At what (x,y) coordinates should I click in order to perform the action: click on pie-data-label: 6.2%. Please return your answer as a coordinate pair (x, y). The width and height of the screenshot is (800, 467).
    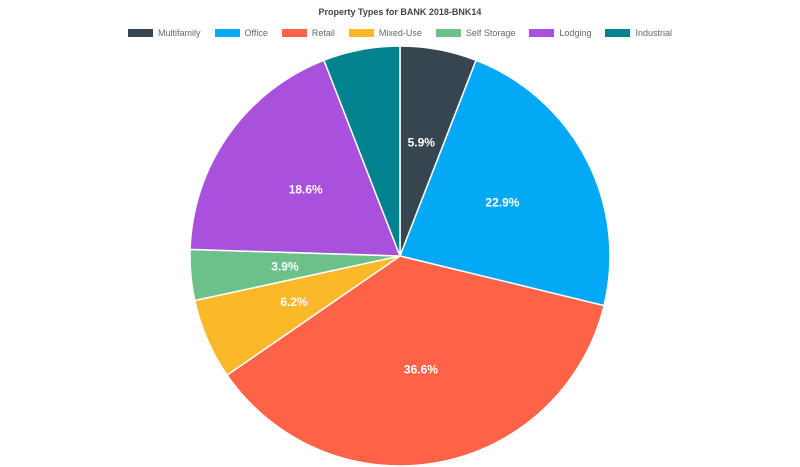
    Looking at the image, I should click on (294, 302).